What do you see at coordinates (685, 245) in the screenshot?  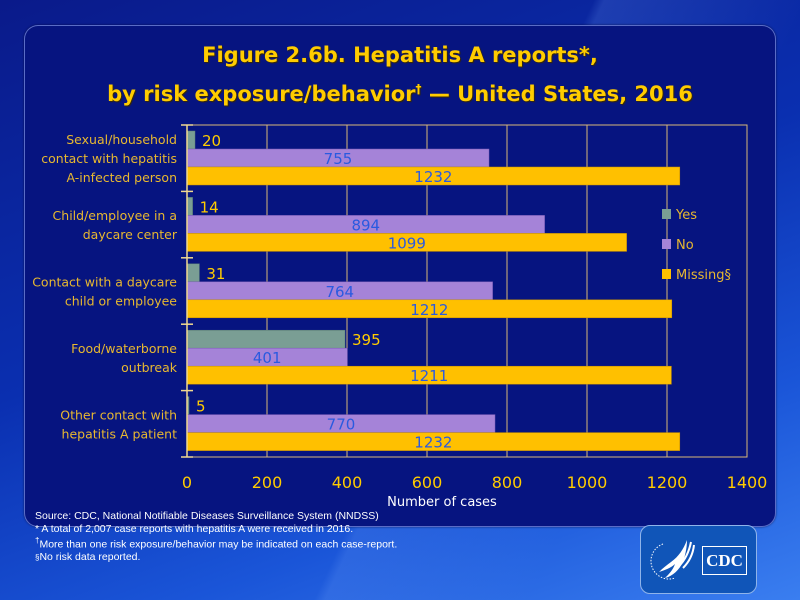 I see `legend-label: No` at bounding box center [685, 245].